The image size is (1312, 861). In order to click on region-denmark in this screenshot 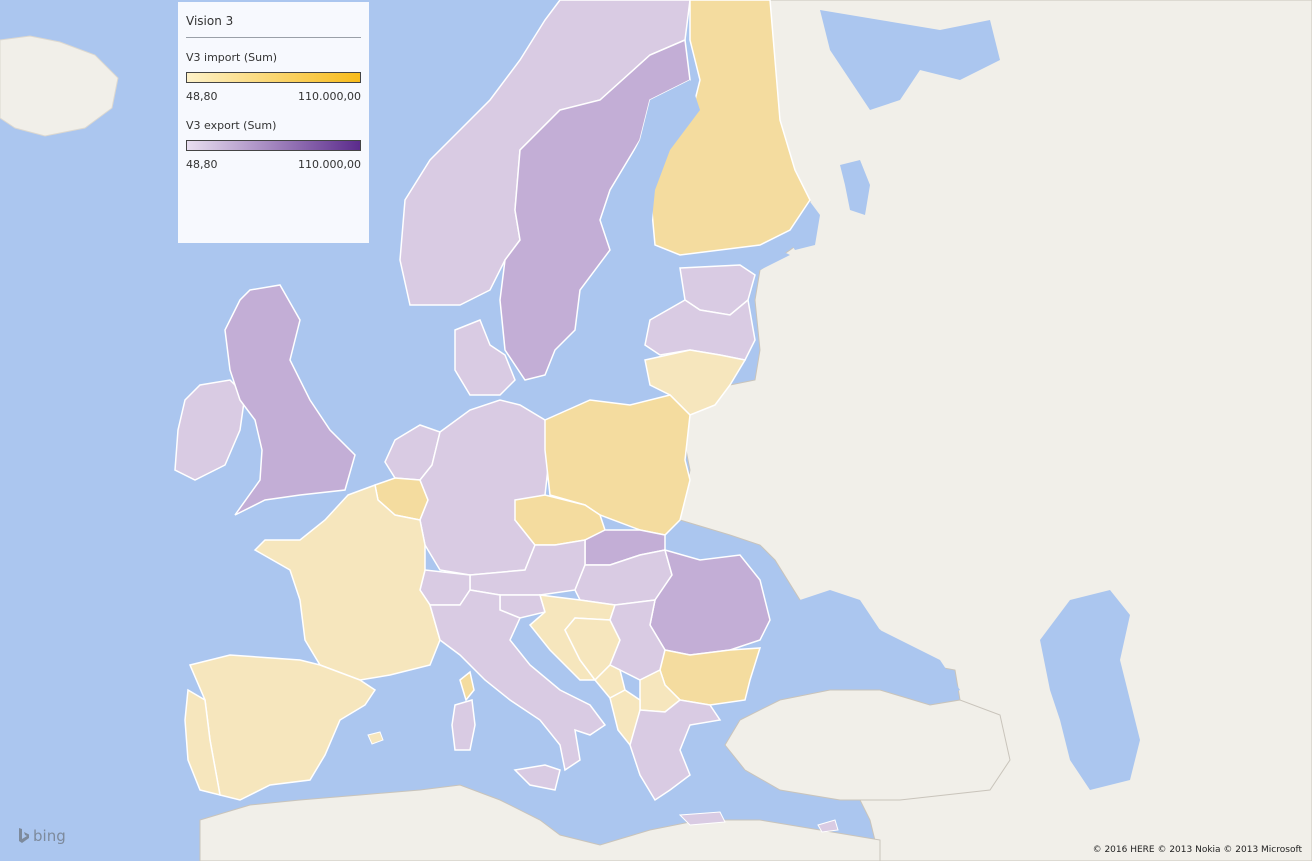, I will do `click(485, 357)`.